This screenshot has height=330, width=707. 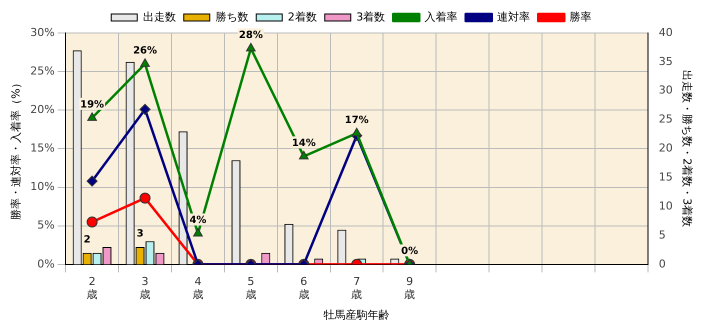 What do you see at coordinates (665, 61) in the screenshot?
I see `y2-tick-label: 35` at bounding box center [665, 61].